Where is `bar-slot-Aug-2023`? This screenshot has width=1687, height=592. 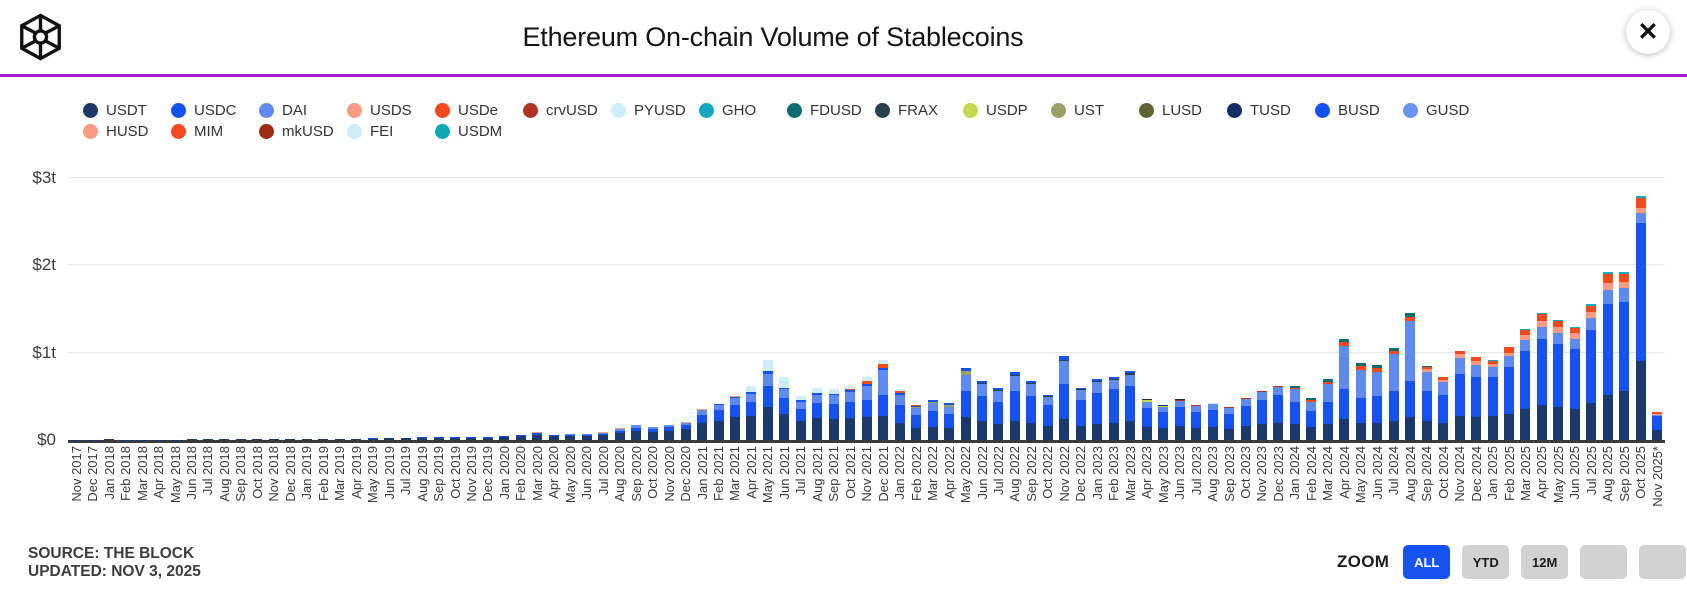 bar-slot-Aug-2023 is located at coordinates (1212, 302).